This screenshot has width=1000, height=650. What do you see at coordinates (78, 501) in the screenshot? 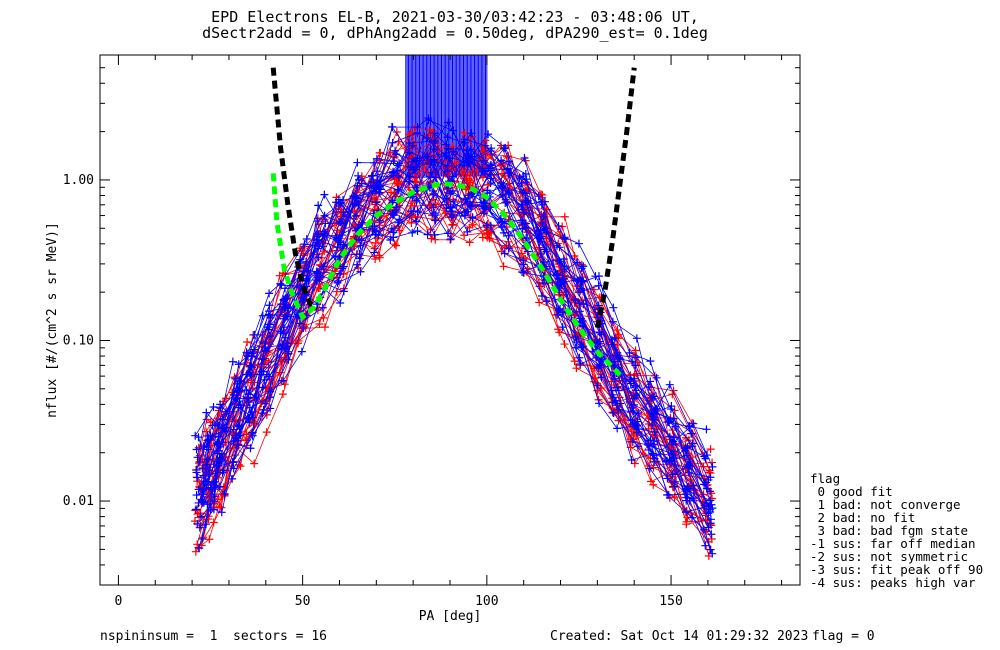
I see `y-tick-label: 0.01` at bounding box center [78, 501].